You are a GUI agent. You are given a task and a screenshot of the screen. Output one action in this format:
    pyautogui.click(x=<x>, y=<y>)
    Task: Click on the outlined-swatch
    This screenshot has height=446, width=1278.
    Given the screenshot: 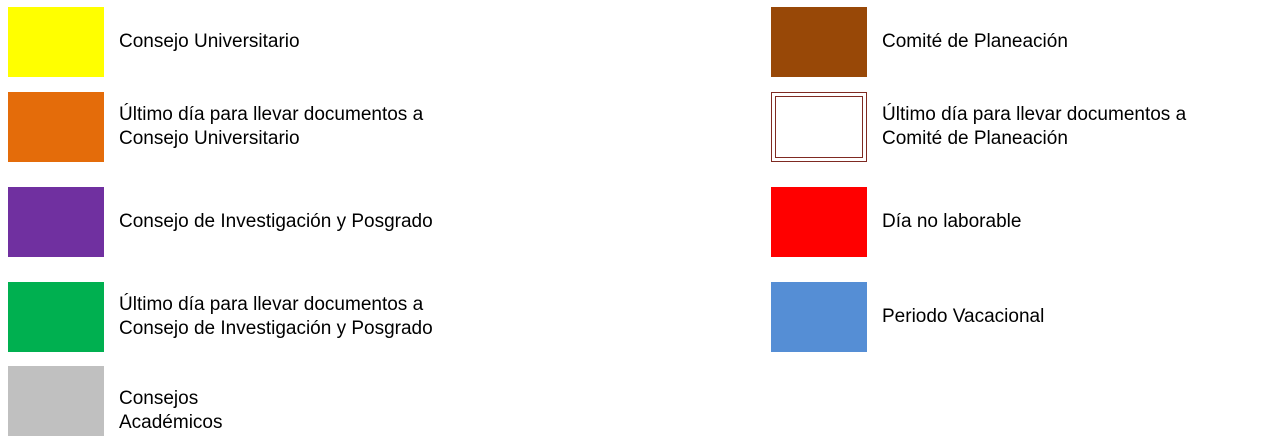 What is the action you would take?
    pyautogui.click(x=819, y=127)
    